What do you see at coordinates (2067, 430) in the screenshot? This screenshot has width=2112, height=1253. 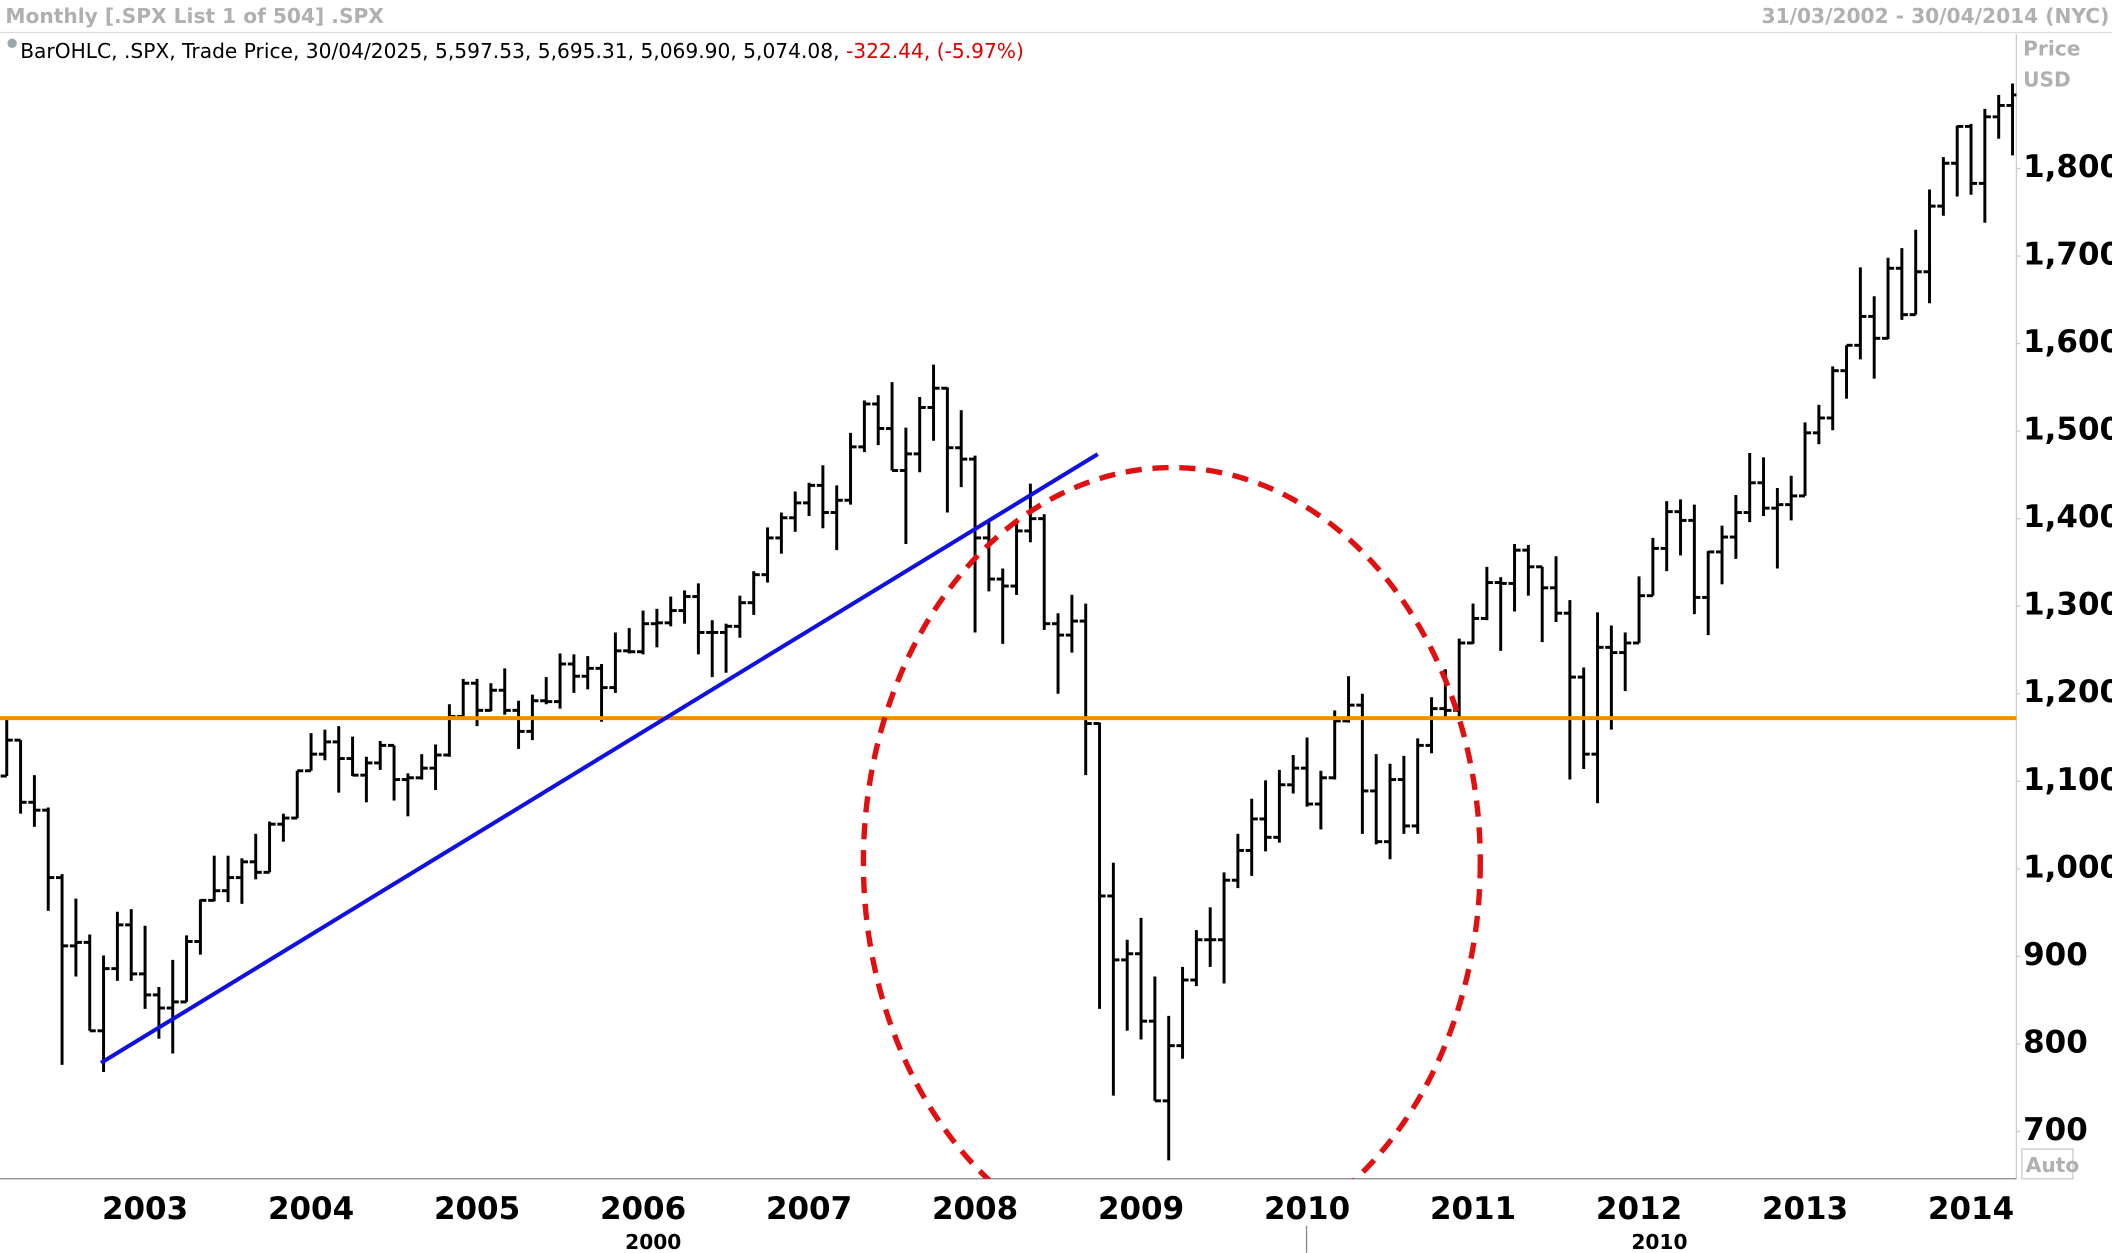 I see `y-tick-label: 1,500` at bounding box center [2067, 430].